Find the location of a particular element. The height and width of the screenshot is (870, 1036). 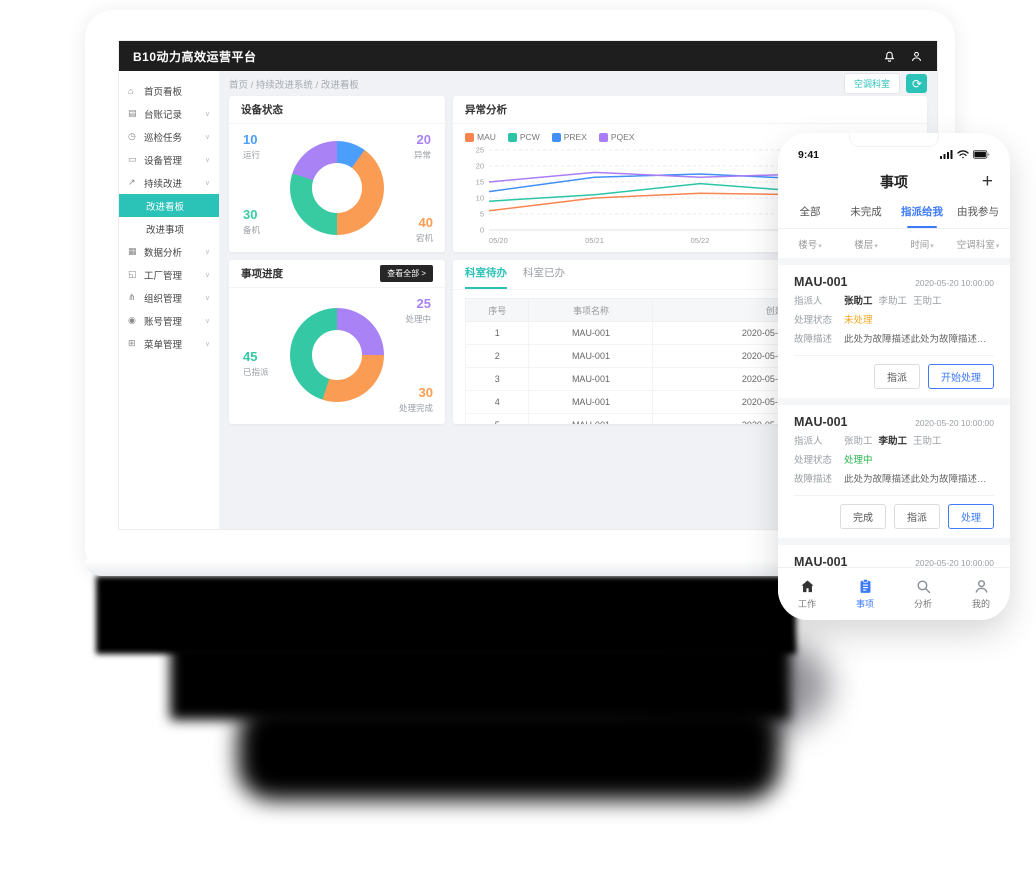

process-button: 处理 is located at coordinates (971, 516).